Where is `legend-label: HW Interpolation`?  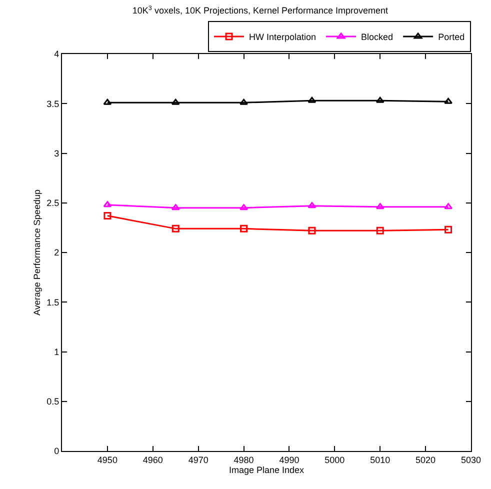 legend-label: HW Interpolation is located at coordinates (282, 37).